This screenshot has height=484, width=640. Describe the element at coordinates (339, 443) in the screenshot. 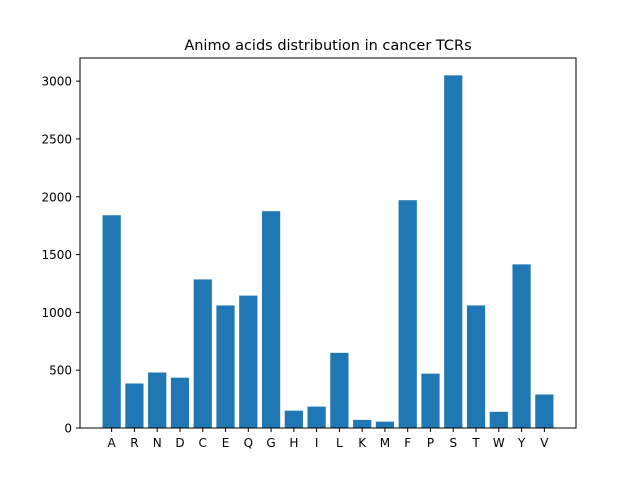

I see `x-tick-label-L: L` at that location.